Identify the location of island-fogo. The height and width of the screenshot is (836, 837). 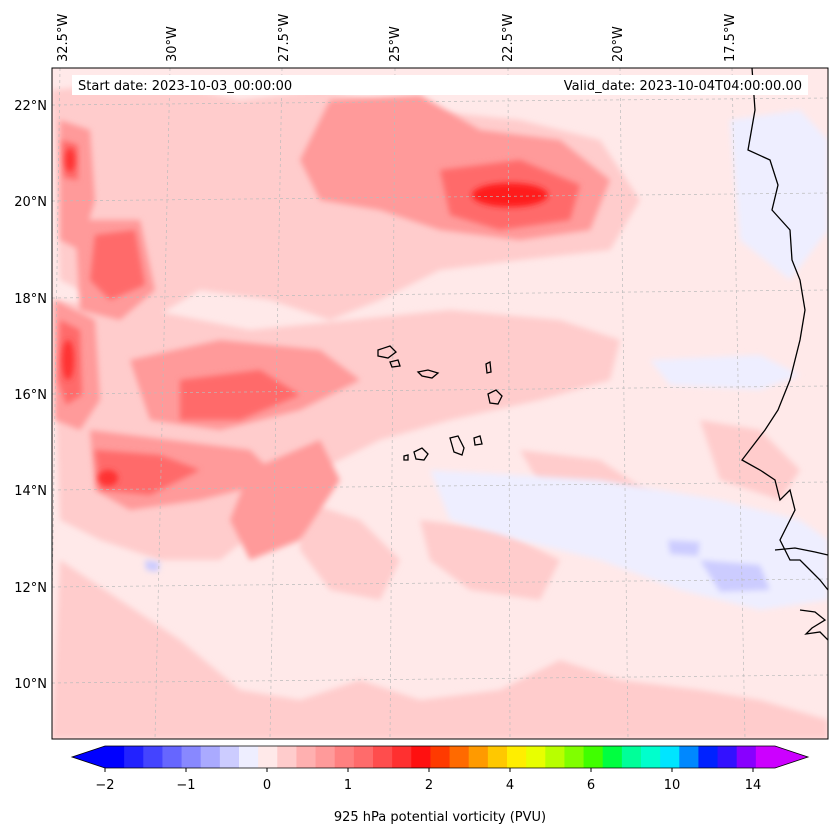
(421, 454).